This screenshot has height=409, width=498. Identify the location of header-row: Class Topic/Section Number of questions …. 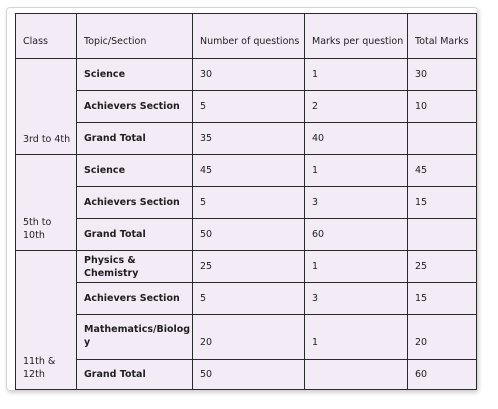
(246, 36).